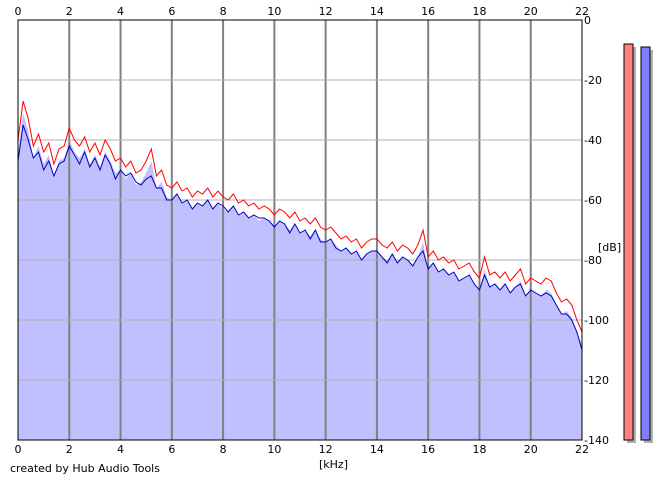 This screenshot has width=664, height=481. I want to click on y-tick-label: -140, so click(596, 440).